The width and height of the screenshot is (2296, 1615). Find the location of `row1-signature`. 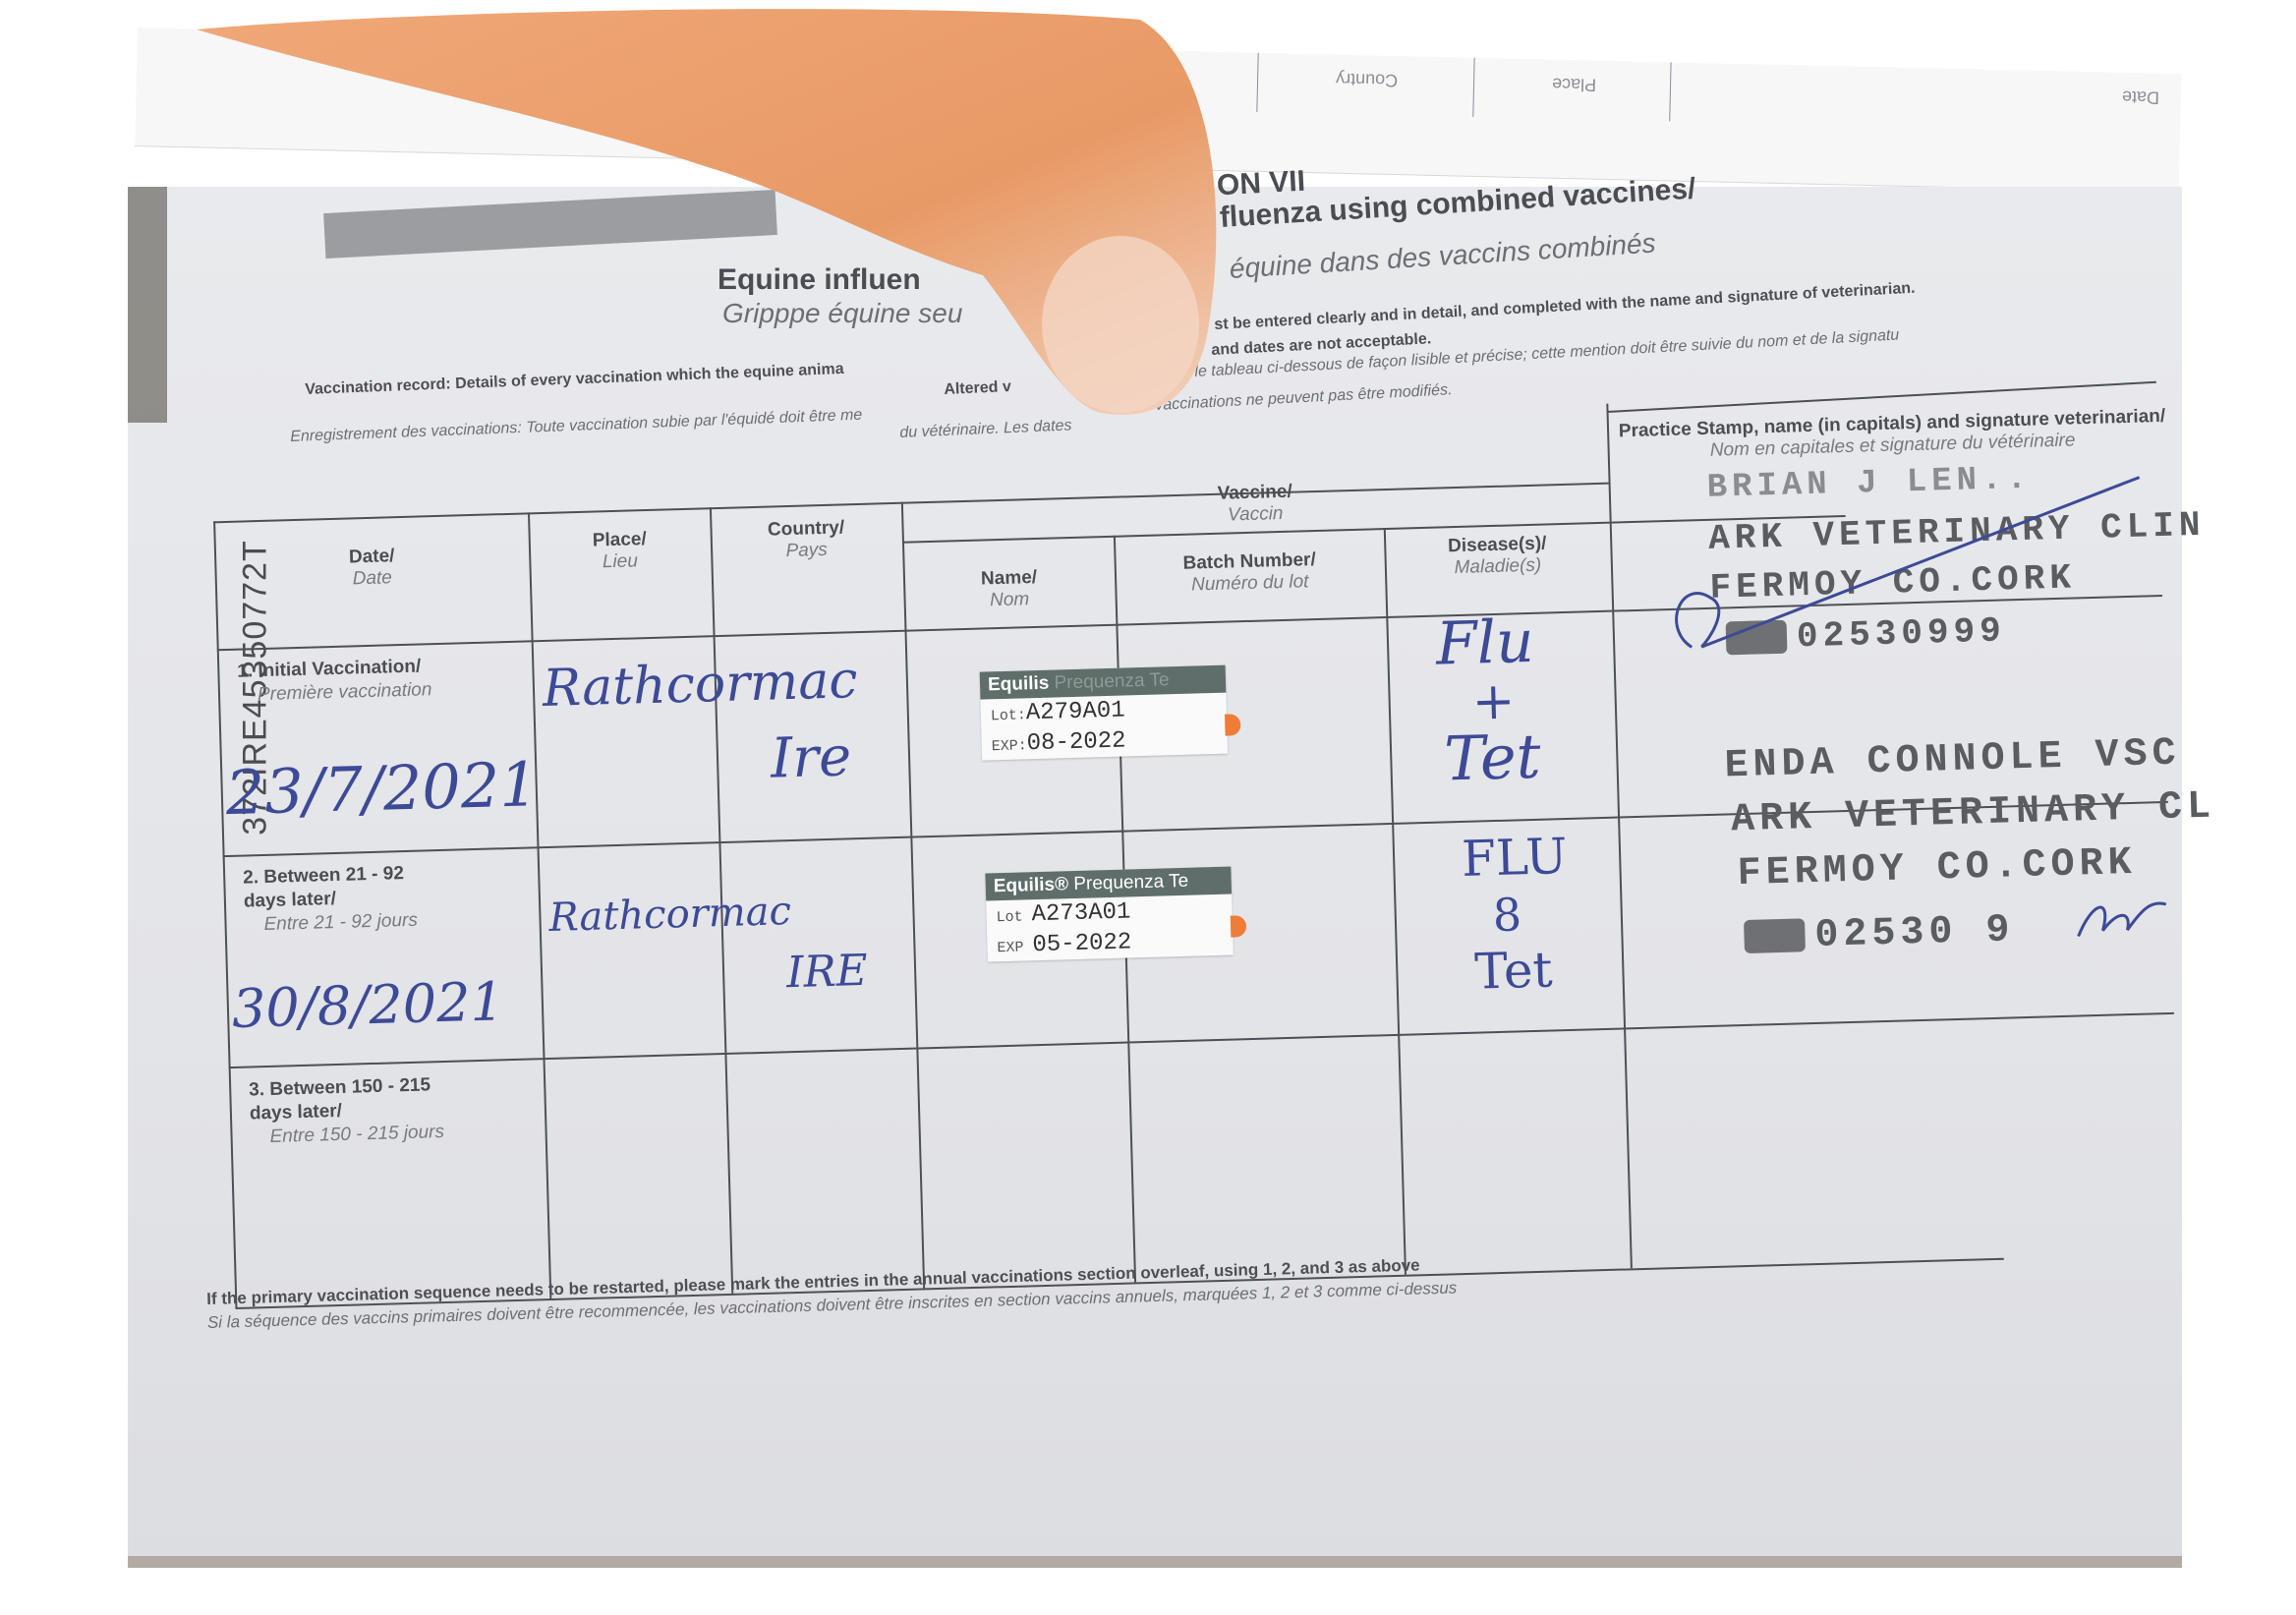

row1-signature is located at coordinates (1908, 562).